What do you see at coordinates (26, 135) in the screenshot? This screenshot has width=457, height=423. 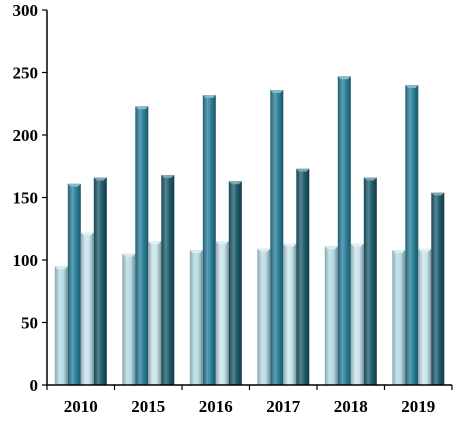 I see `y-tick-label-200: 200` at bounding box center [26, 135].